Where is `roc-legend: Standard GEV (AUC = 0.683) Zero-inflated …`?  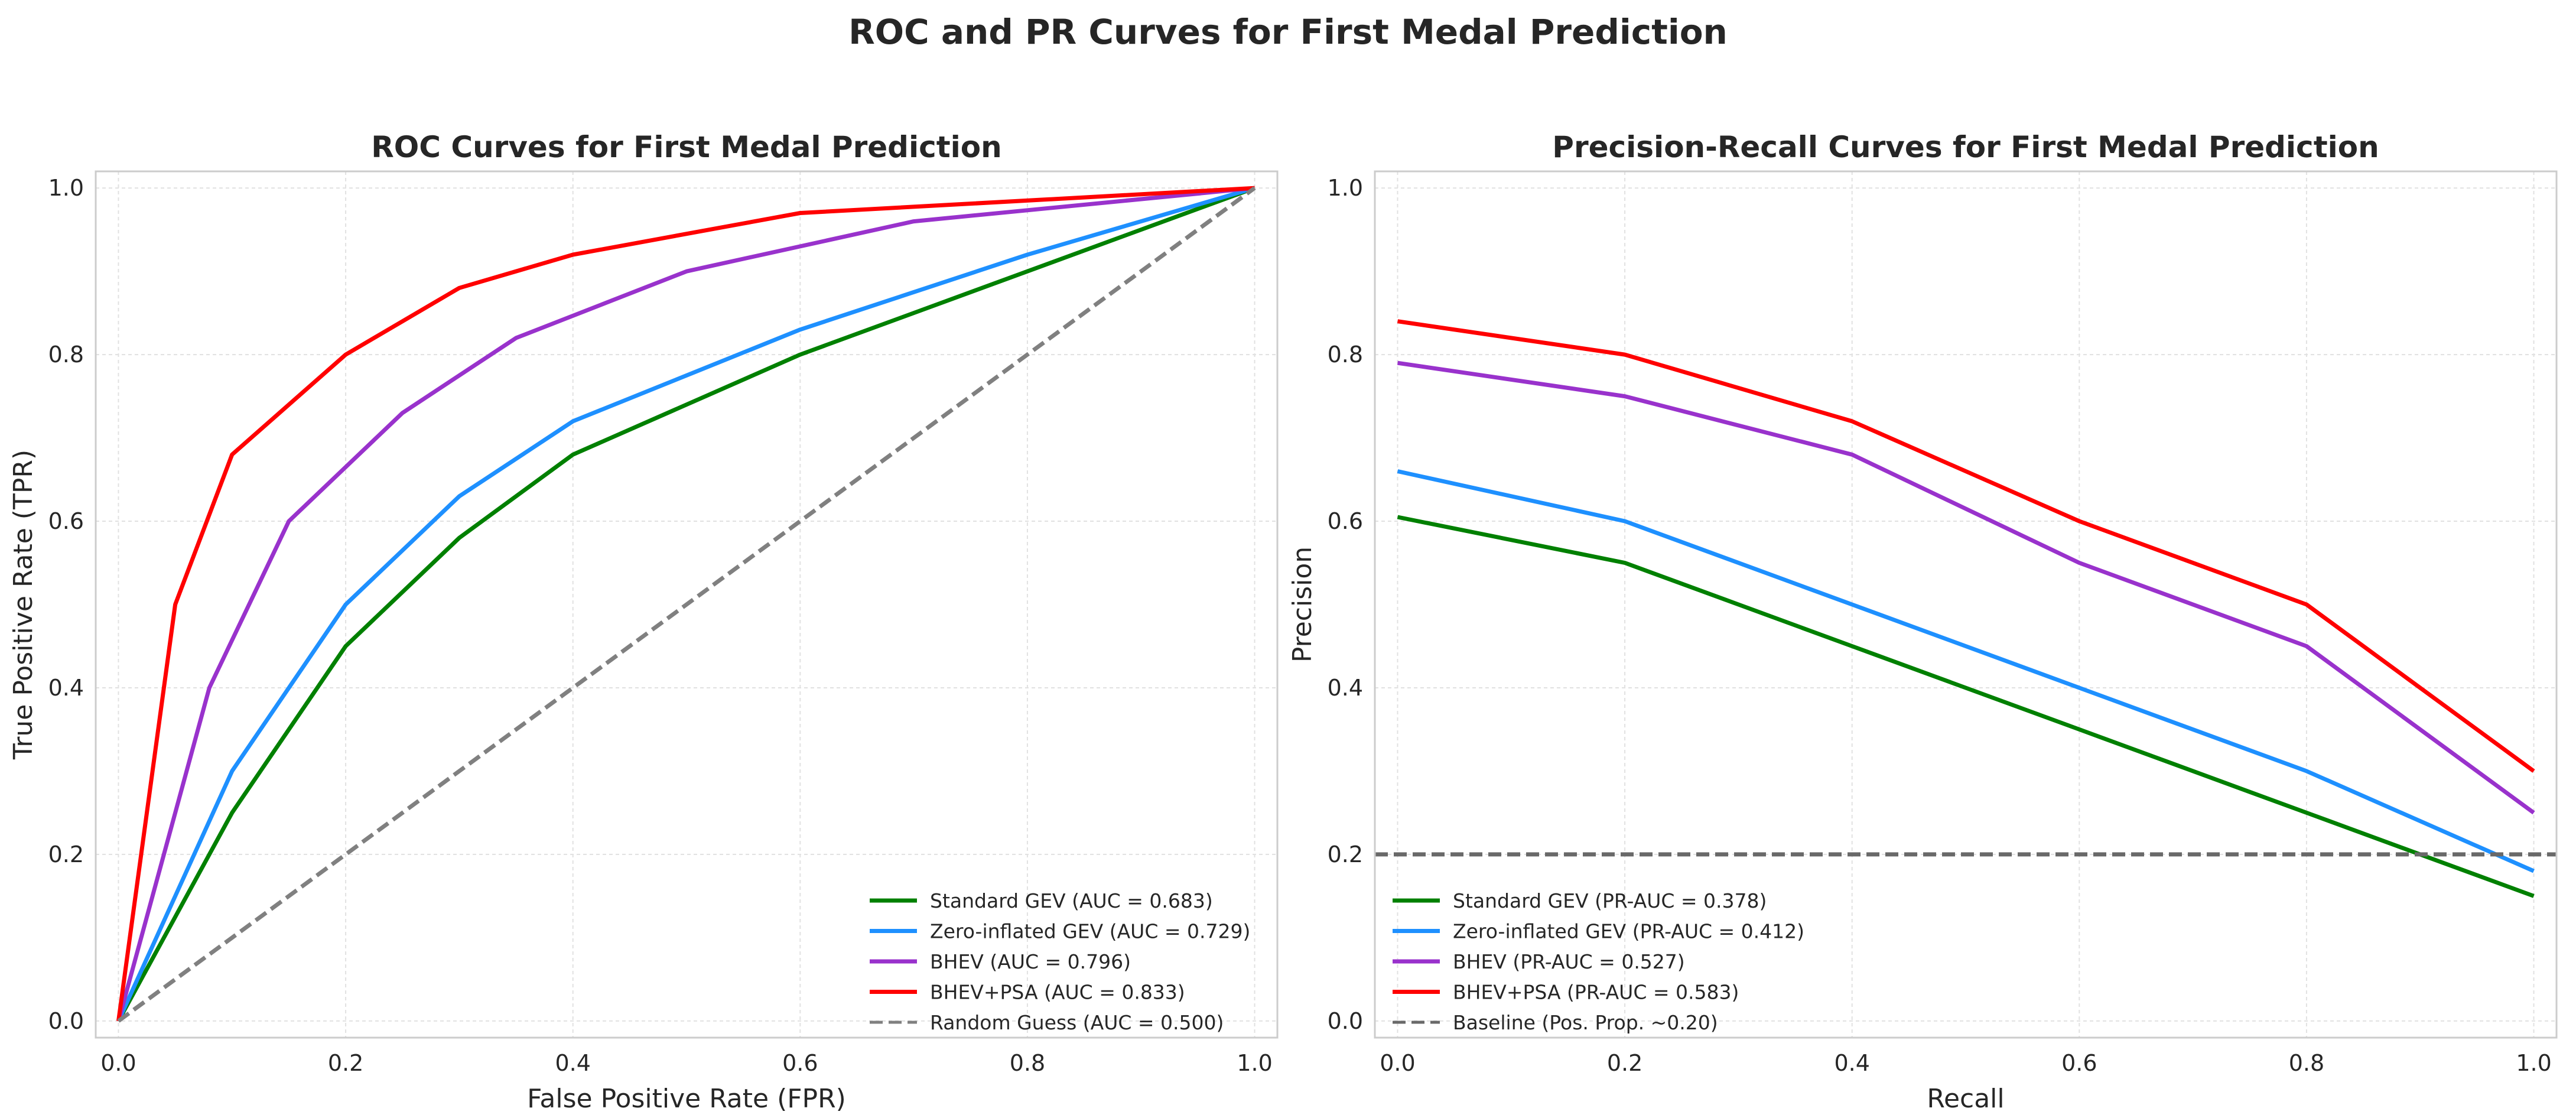 roc-legend: Standard GEV (AUC = 0.683) Zero-inflated … is located at coordinates (1060, 962).